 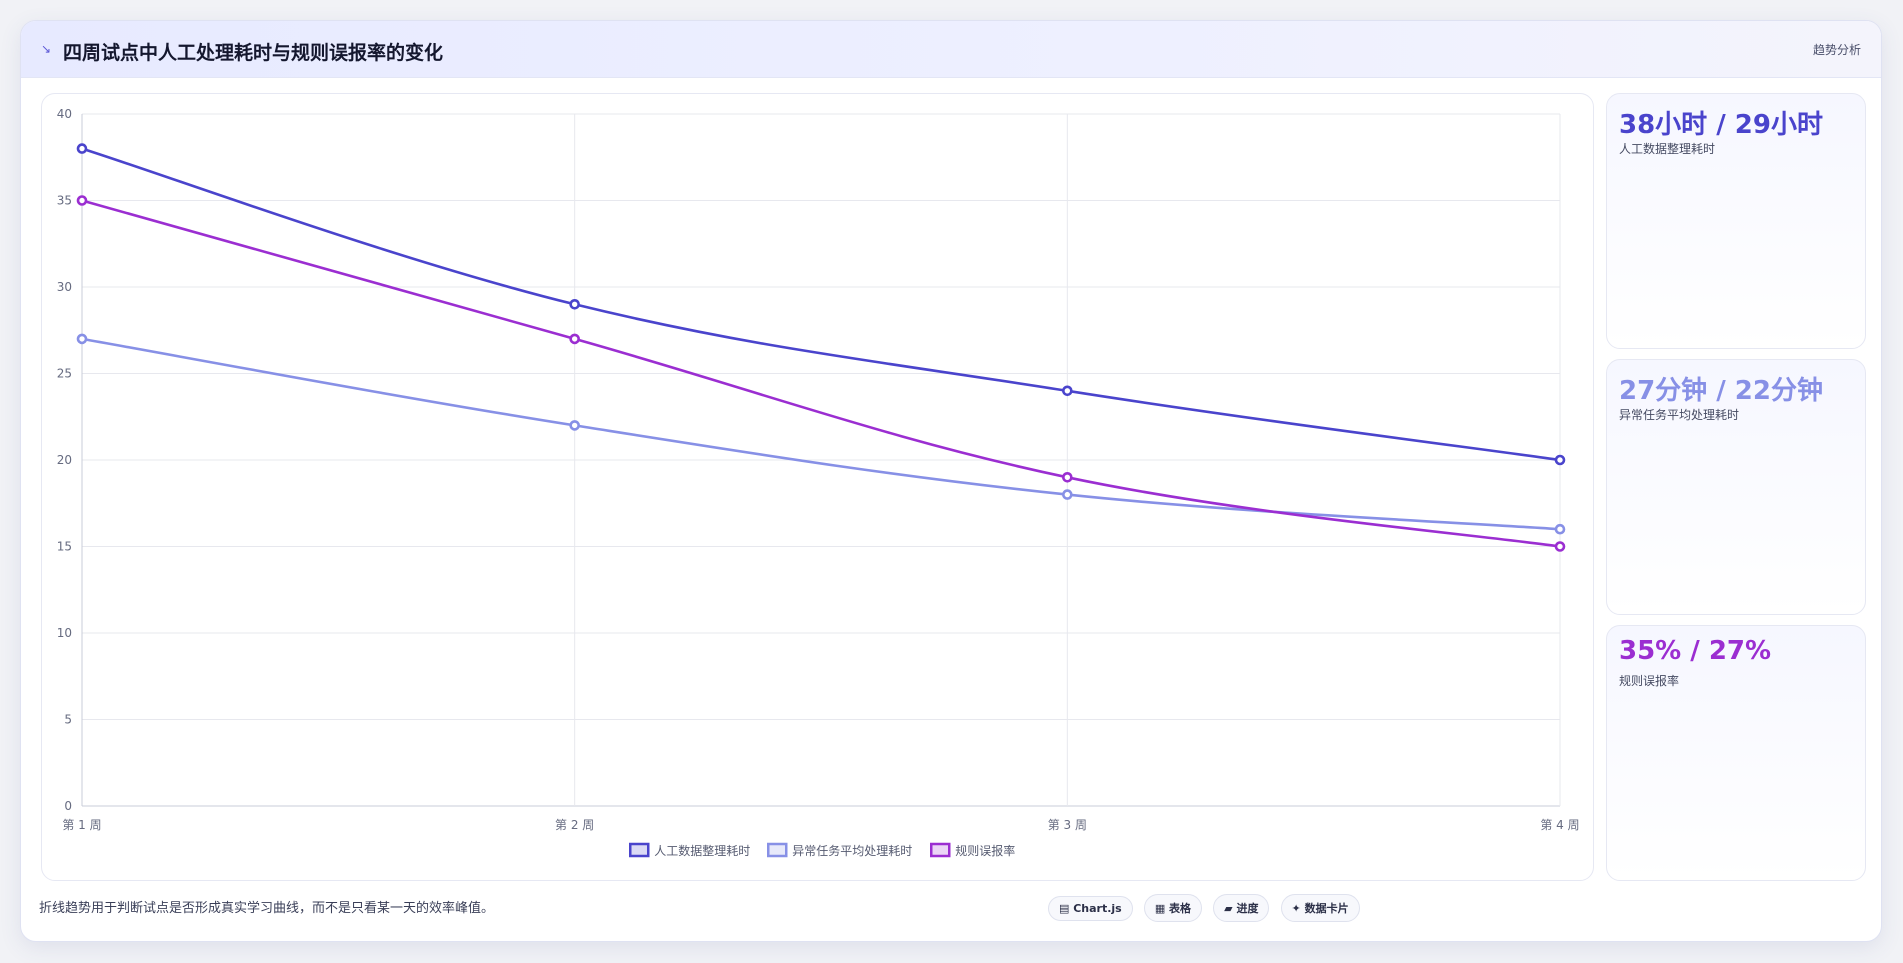 What do you see at coordinates (1736, 753) in the screenshot?
I see `stat-card-false-alarm-rate: 35% / 27% 规则误报率` at bounding box center [1736, 753].